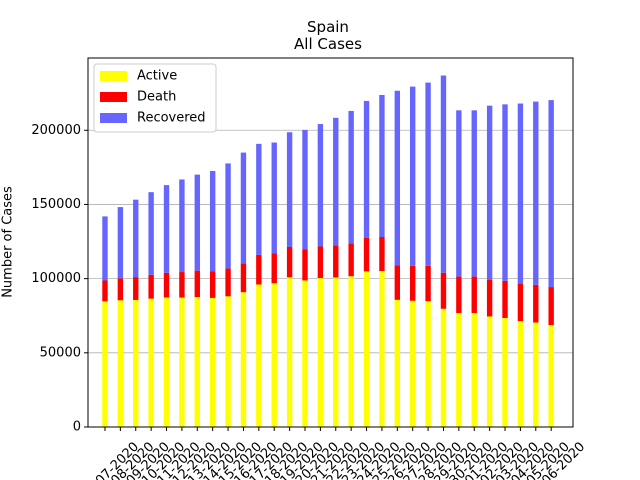 The width and height of the screenshot is (640, 480). Describe the element at coordinates (56, 130) in the screenshot. I see `y-tick-label: 200000` at that location.